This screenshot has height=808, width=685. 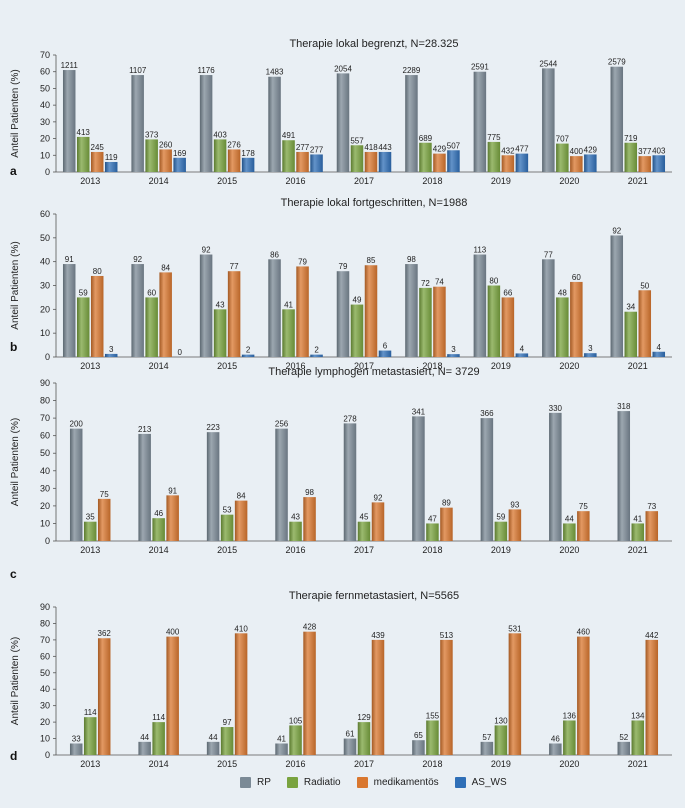 I want to click on data-label-rp: 1211, so click(x=70, y=65).